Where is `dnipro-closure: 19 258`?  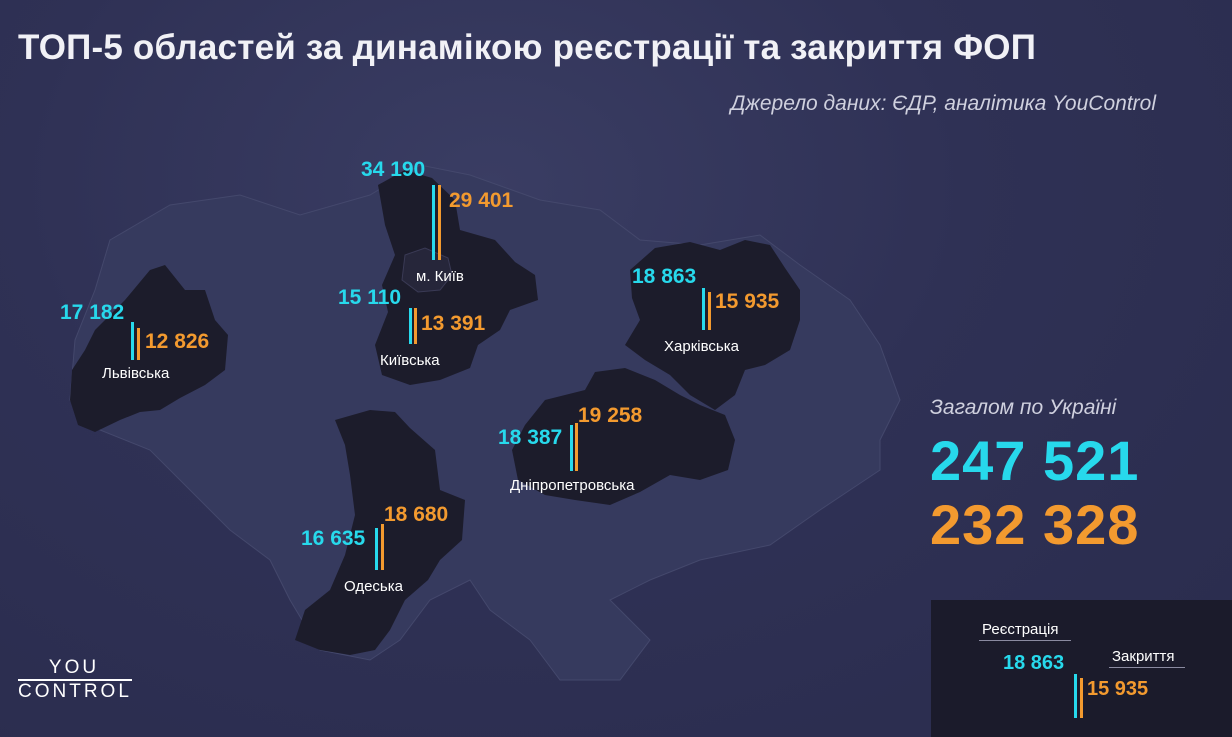
dnipro-closure: 19 258 is located at coordinates (610, 415).